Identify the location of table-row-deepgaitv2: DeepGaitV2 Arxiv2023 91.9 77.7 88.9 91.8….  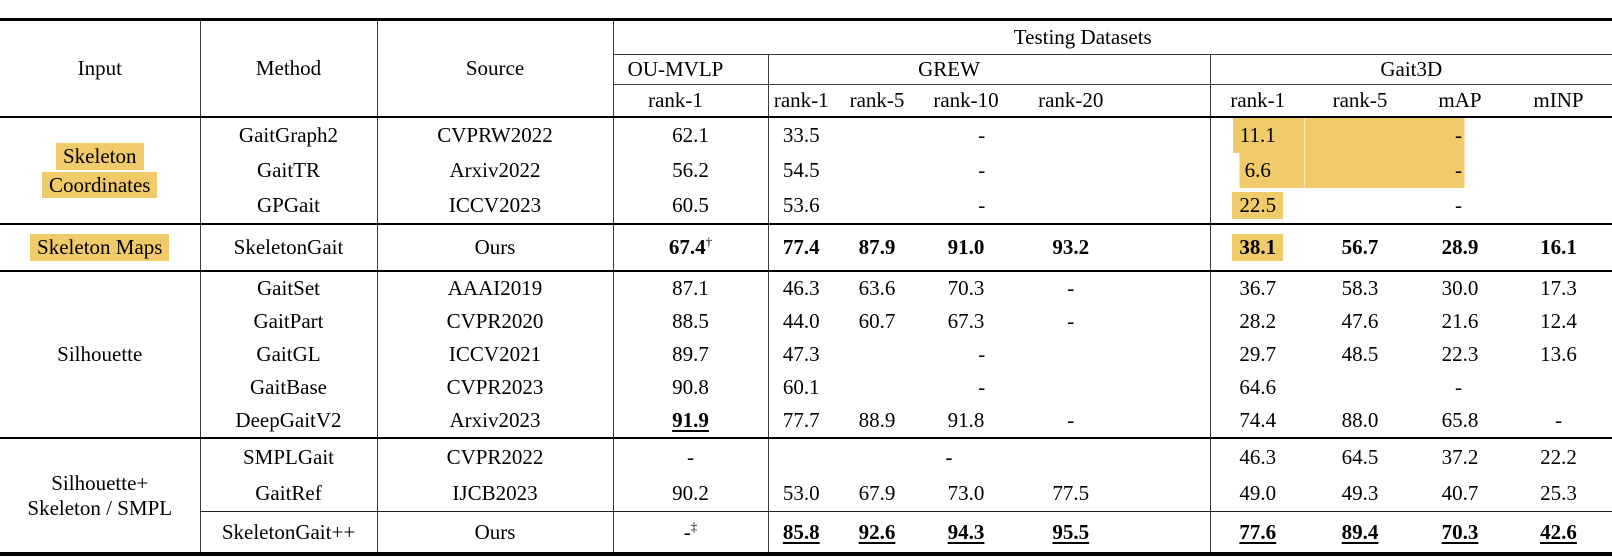
(806, 421).